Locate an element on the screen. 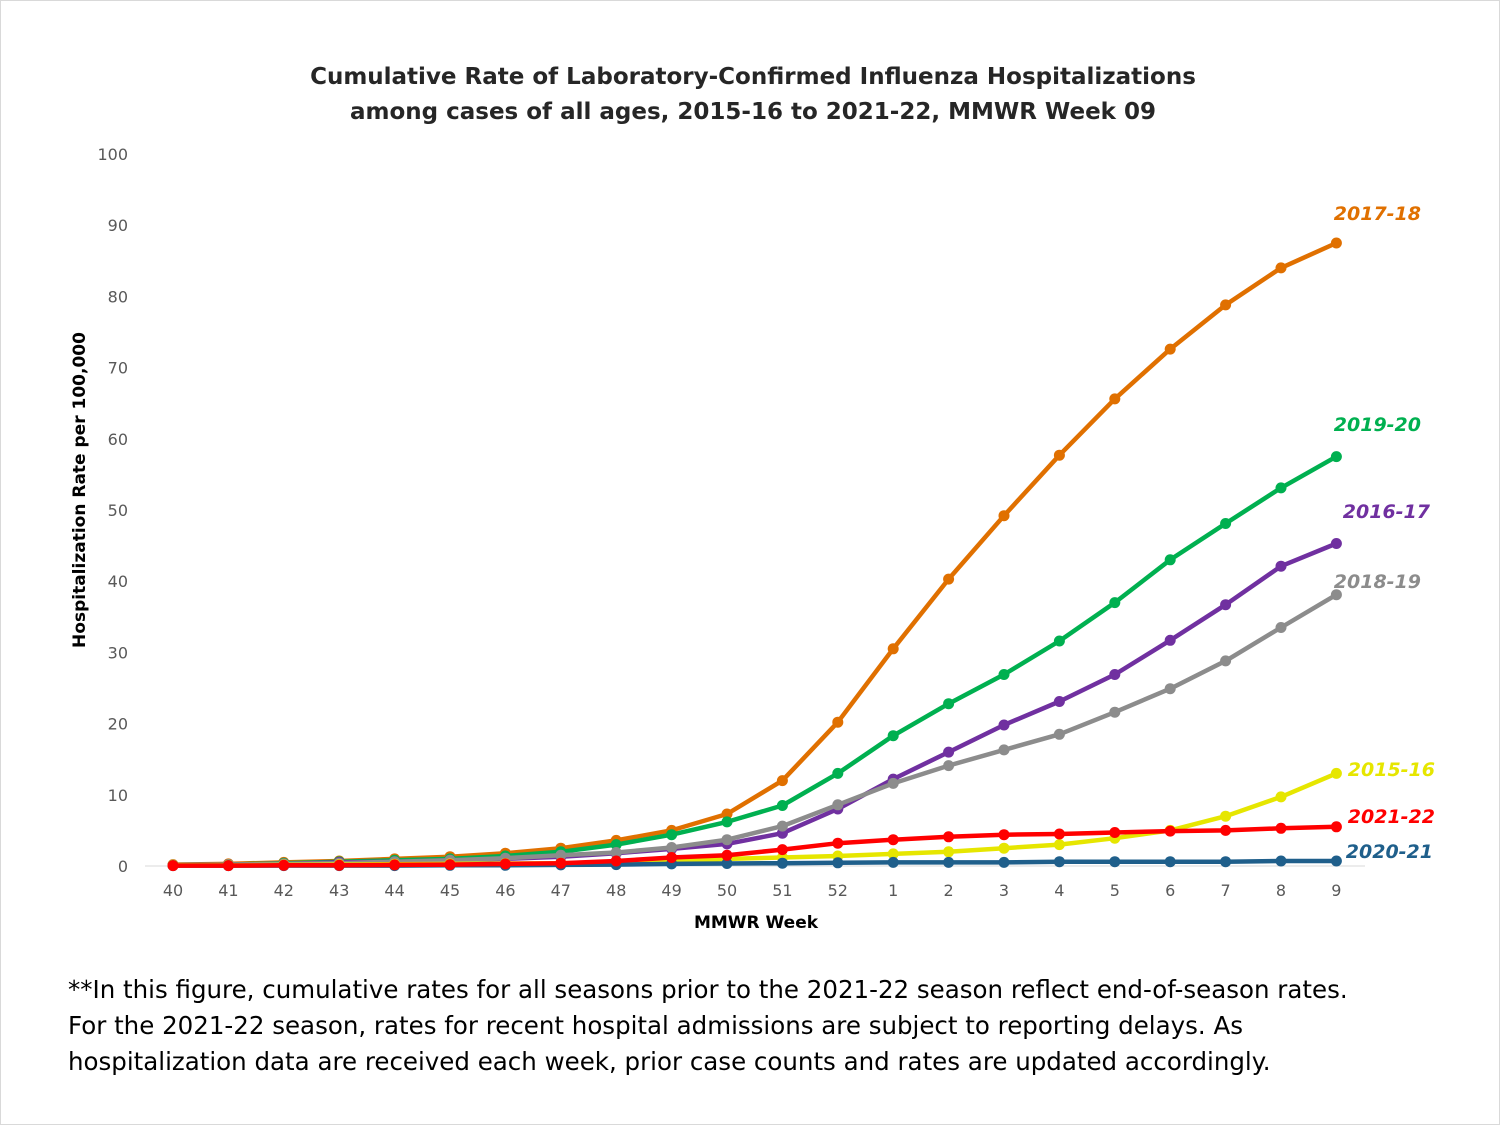  x-tick-label: 47 is located at coordinates (561, 890).